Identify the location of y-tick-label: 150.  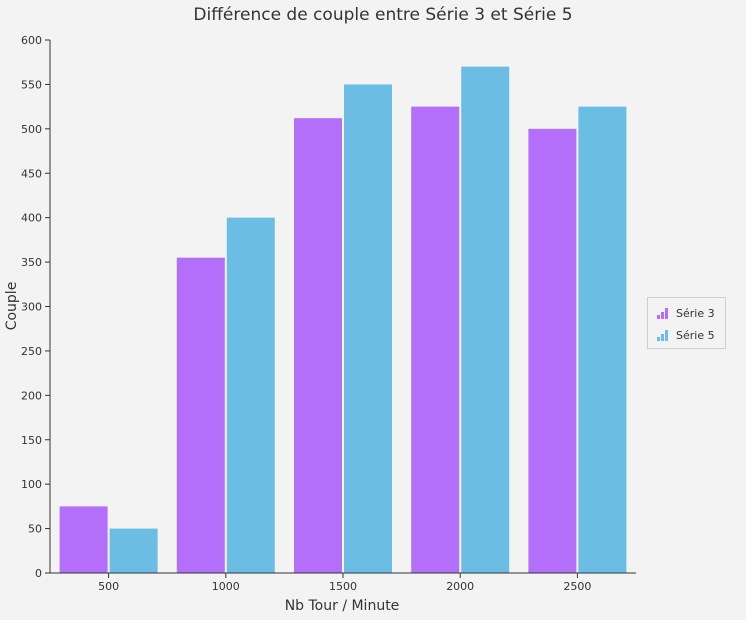
(31, 440).